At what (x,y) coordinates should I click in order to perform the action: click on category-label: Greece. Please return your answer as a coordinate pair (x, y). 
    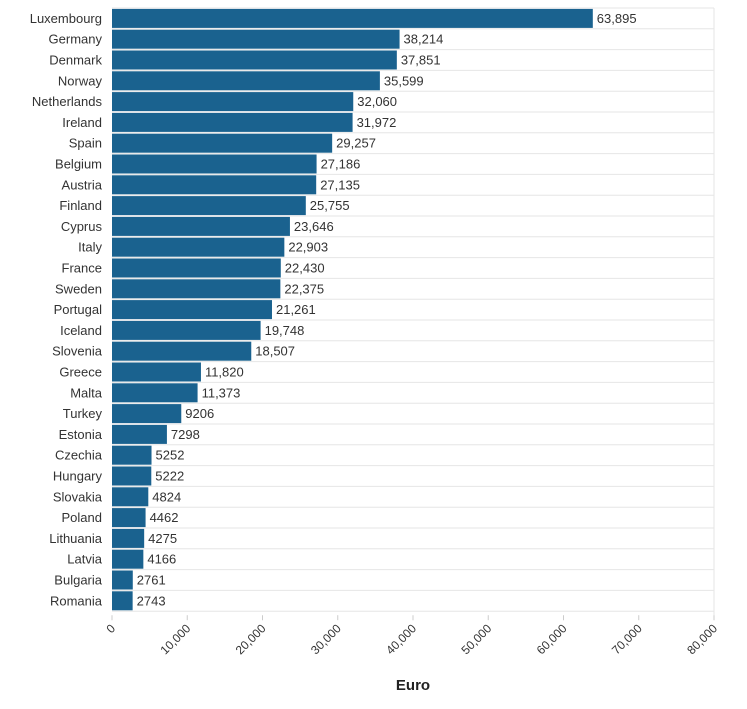
    Looking at the image, I should click on (80, 372).